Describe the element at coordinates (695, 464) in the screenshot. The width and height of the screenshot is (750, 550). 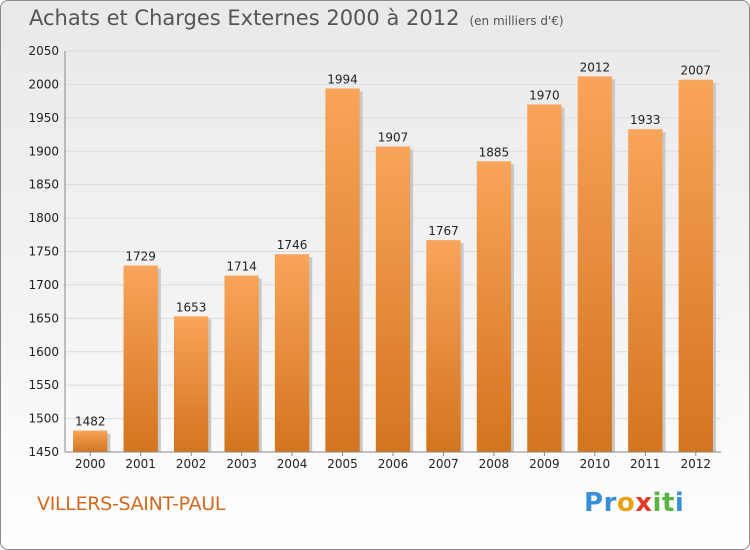
I see `x-tick-label: 2012` at that location.